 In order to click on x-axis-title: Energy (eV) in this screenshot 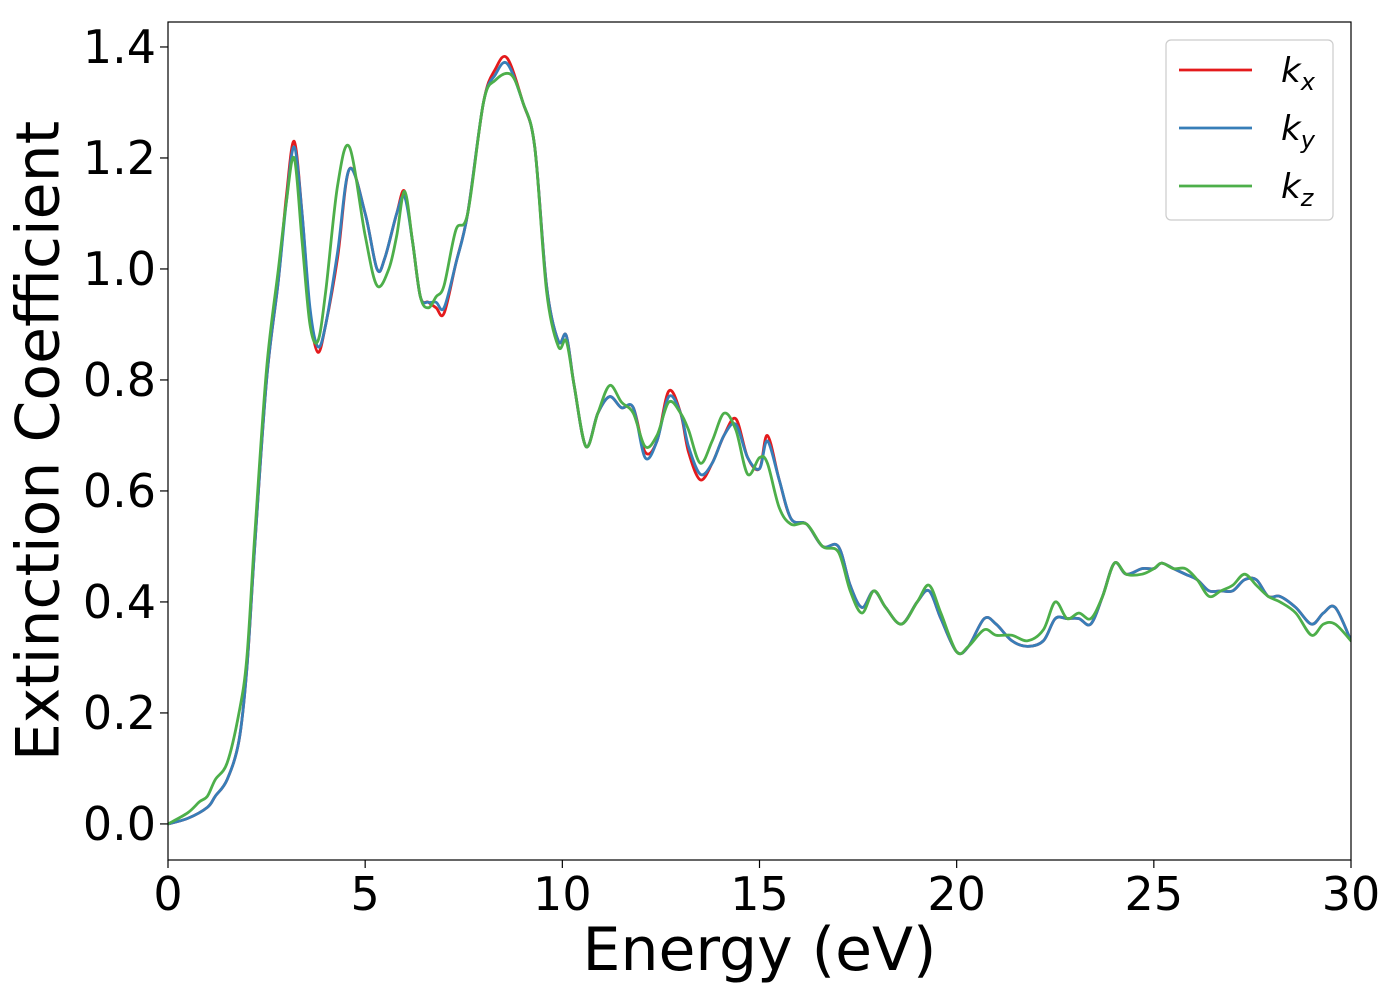, I will do `click(760, 950)`.